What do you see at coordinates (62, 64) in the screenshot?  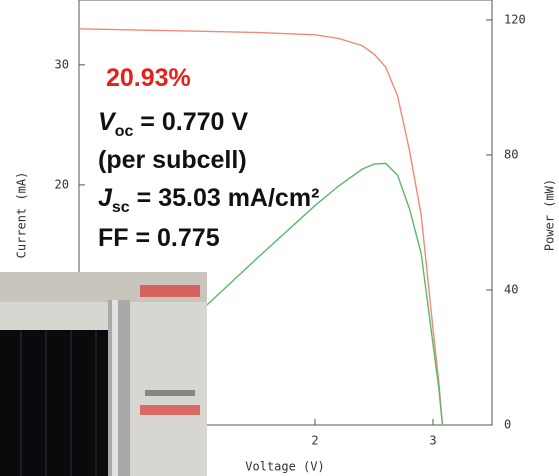 I see `y-tick-label: 30` at bounding box center [62, 64].